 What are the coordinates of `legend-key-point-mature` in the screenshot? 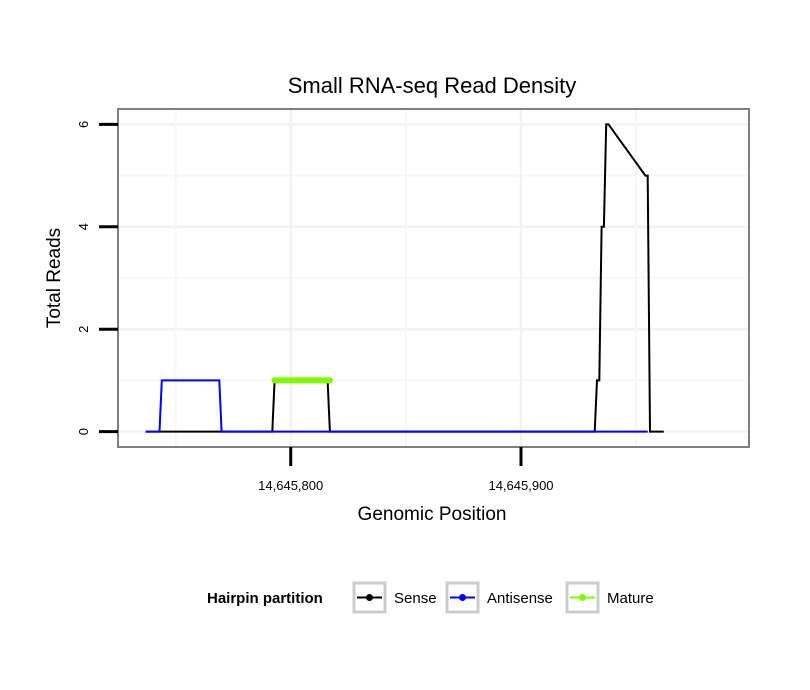 It's located at (582, 597).